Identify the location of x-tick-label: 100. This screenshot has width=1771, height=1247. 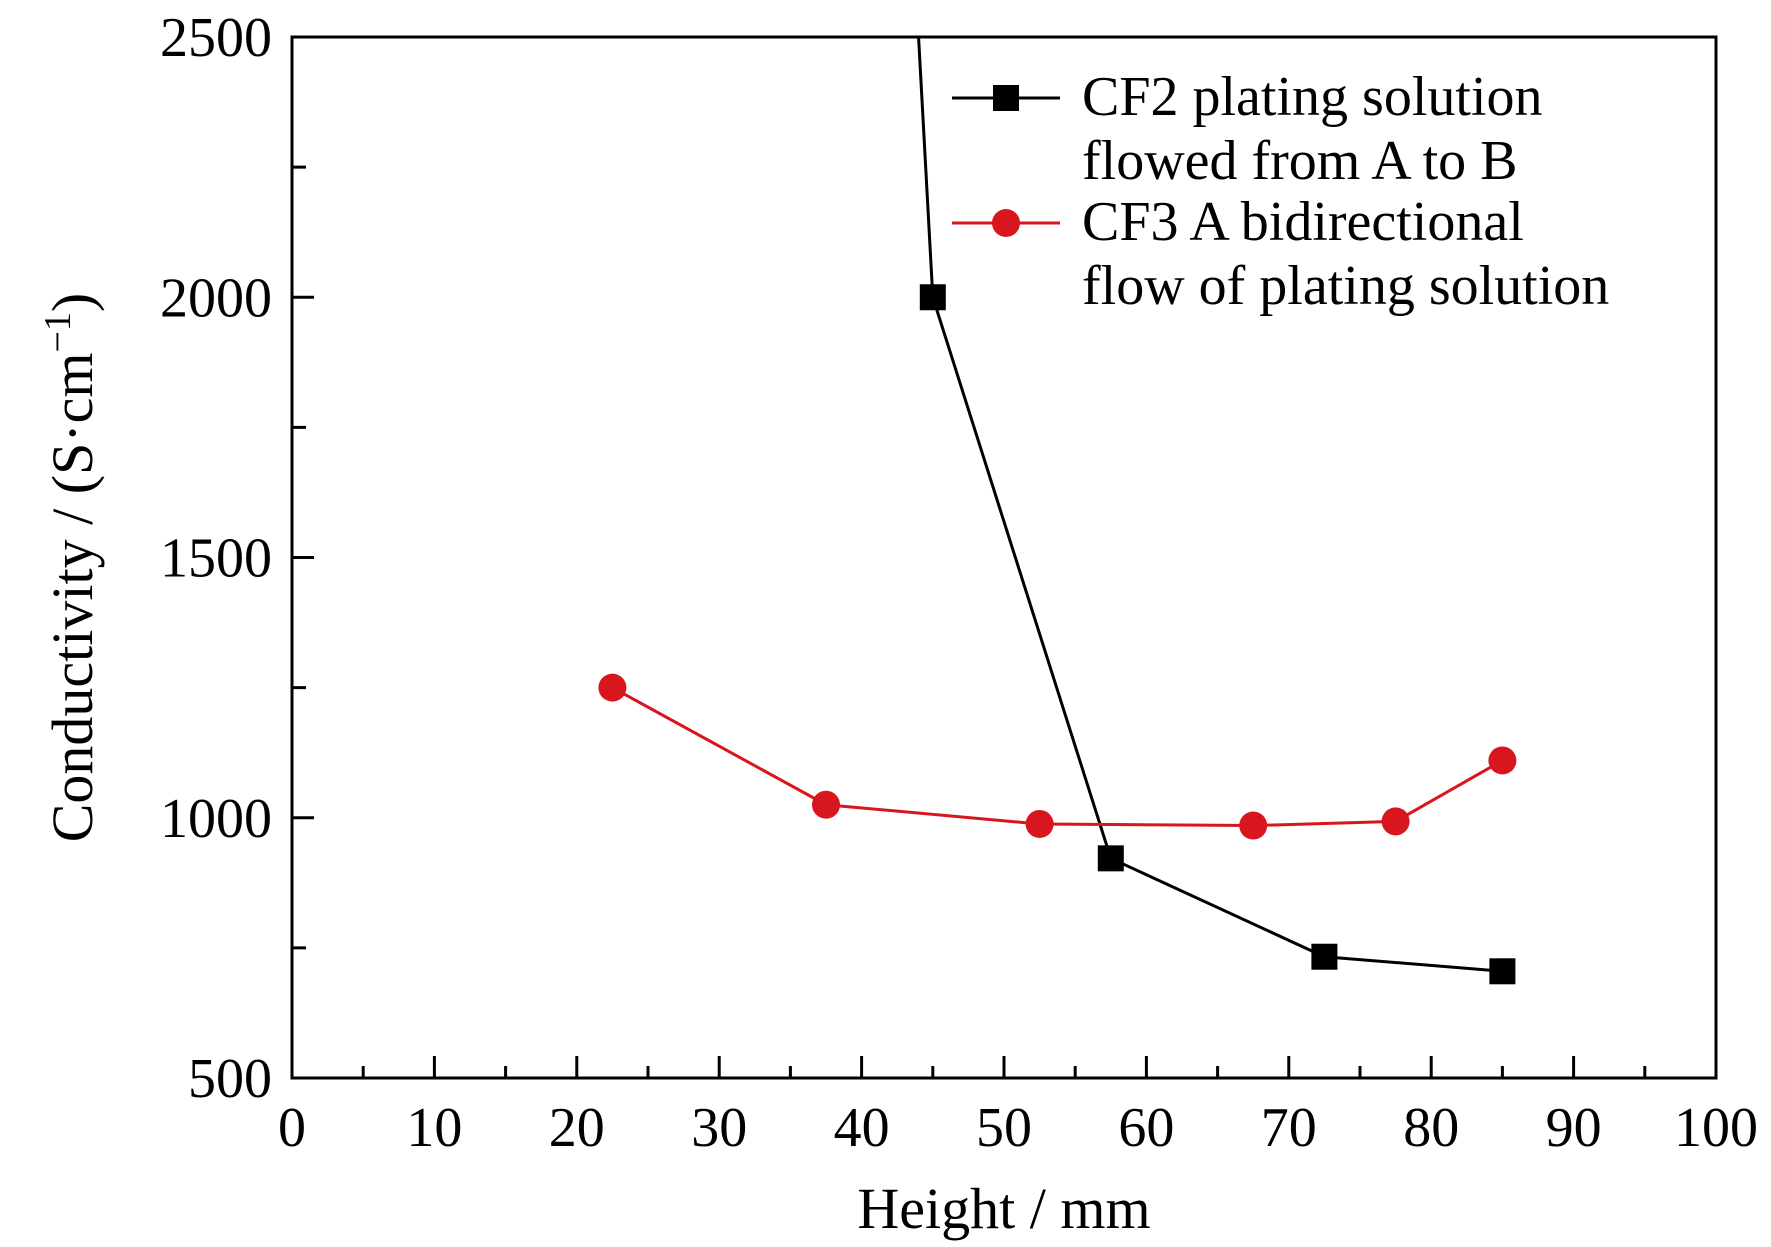
(1716, 1128).